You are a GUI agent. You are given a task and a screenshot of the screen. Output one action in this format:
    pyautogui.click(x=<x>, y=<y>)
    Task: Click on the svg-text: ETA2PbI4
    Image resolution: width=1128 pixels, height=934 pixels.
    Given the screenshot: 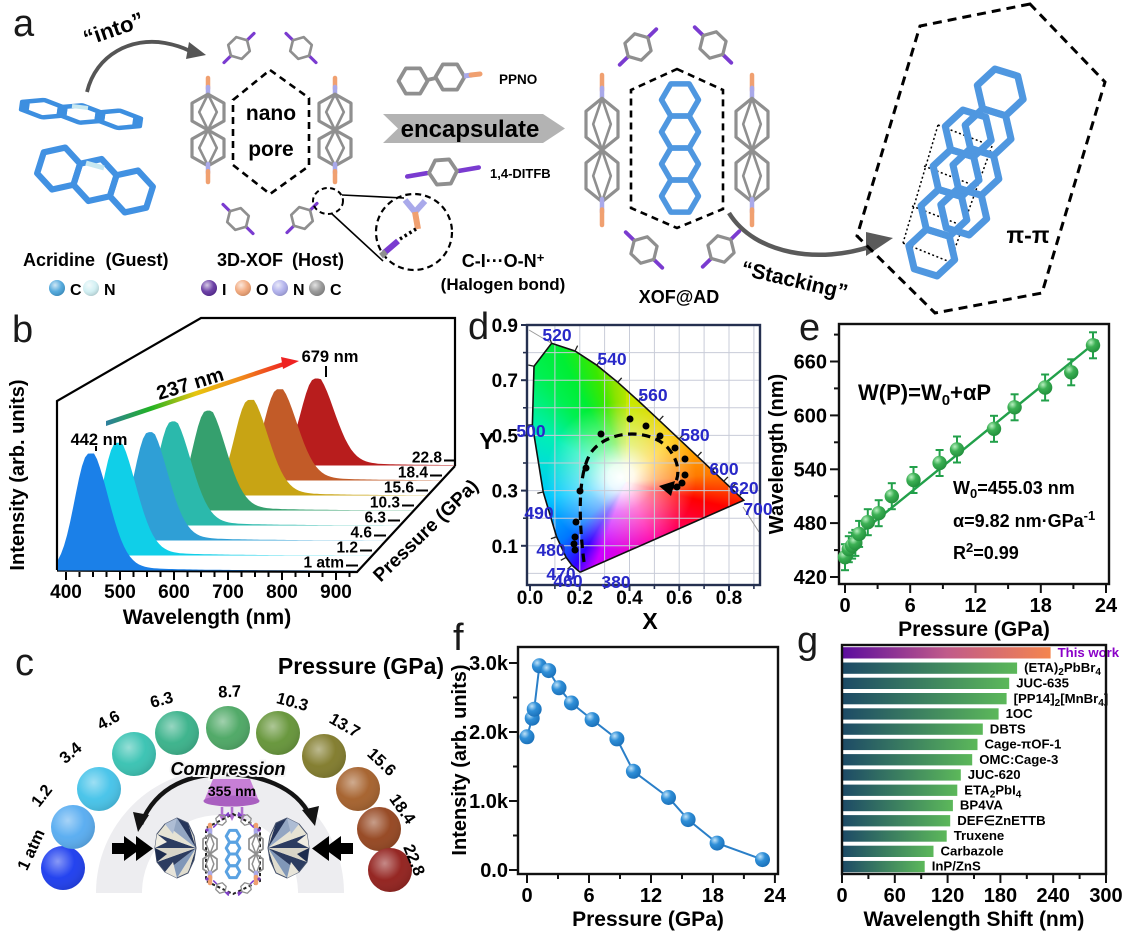 What is the action you would take?
    pyautogui.click(x=992, y=791)
    